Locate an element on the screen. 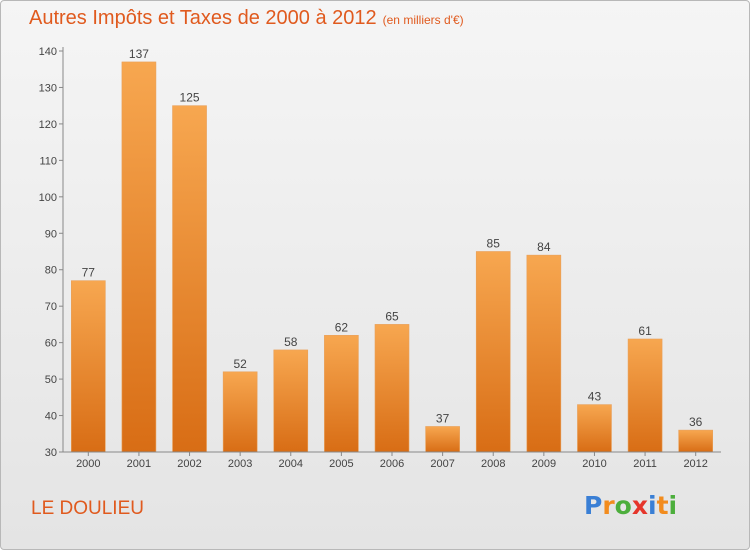 The image size is (750, 551). logo-letter: x is located at coordinates (639, 505).